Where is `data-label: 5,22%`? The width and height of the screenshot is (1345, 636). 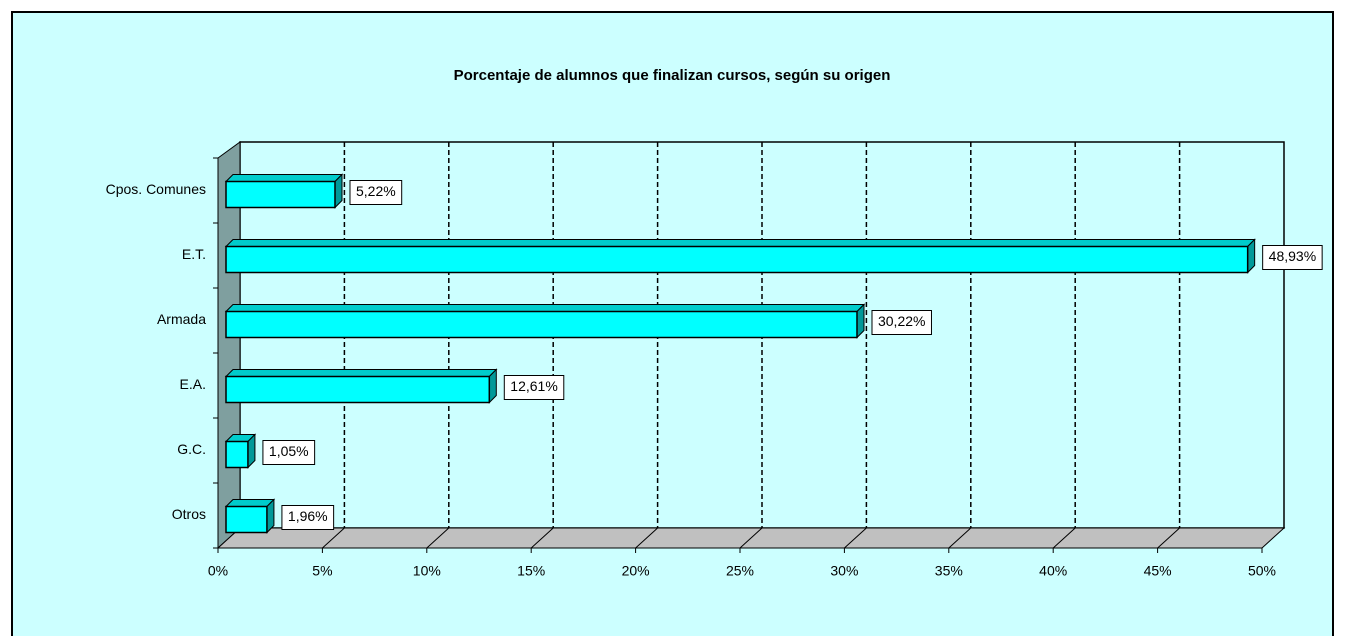
data-label: 5,22% is located at coordinates (376, 191).